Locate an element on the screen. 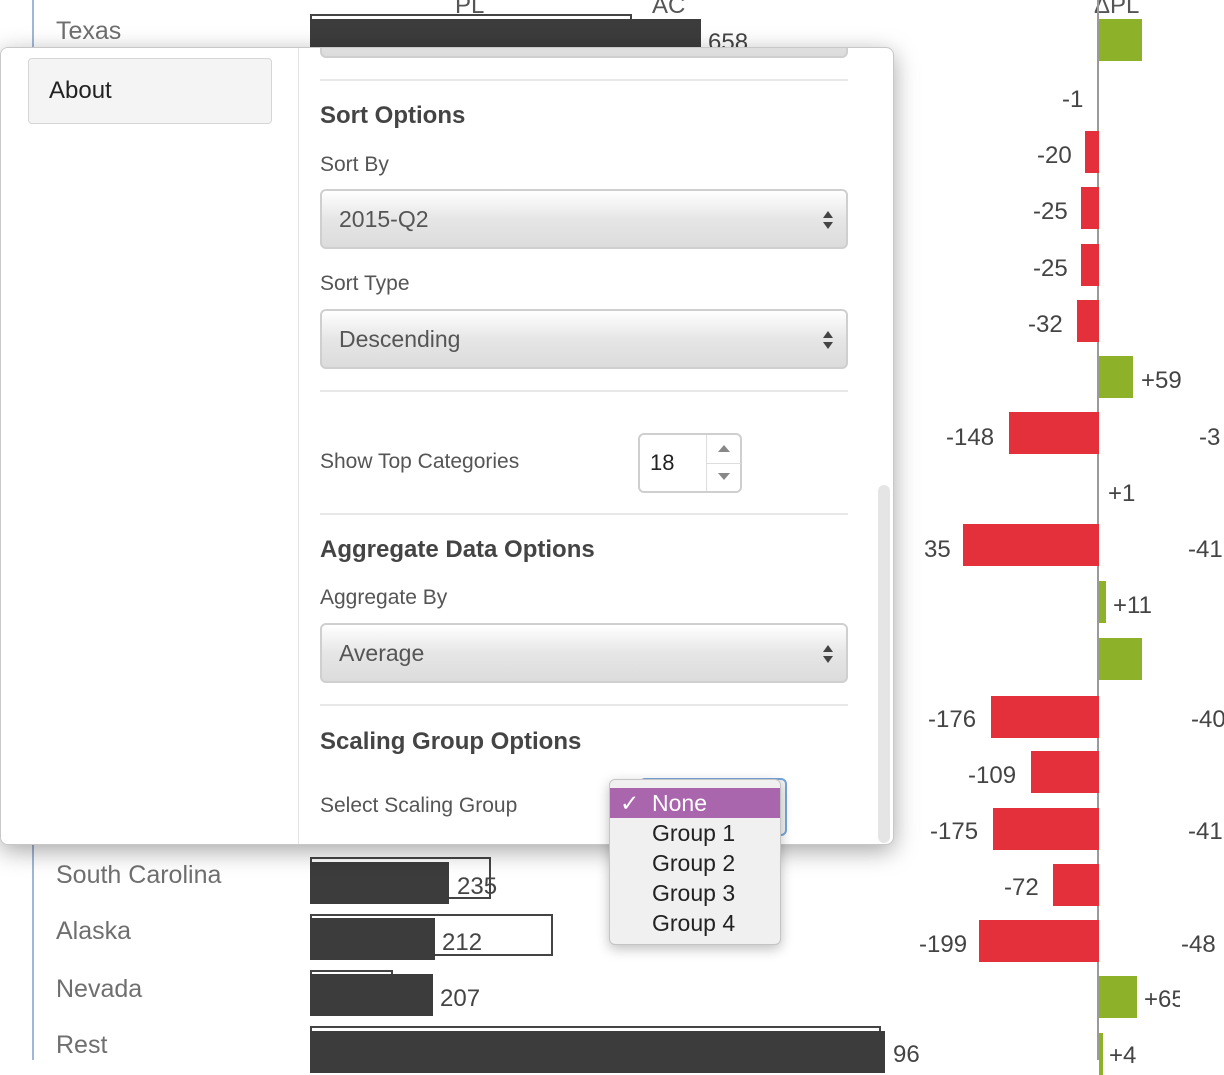 The height and width of the screenshot is (1075, 1224). ac-value: 235 is located at coordinates (477, 886).